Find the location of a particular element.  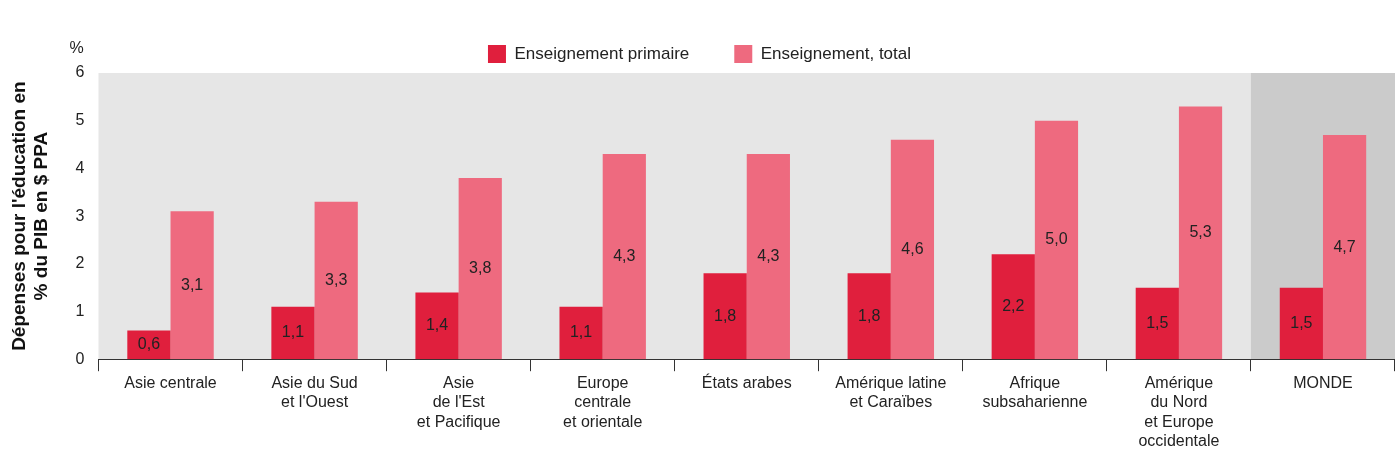

data-label: 5,0 is located at coordinates (1056, 239).